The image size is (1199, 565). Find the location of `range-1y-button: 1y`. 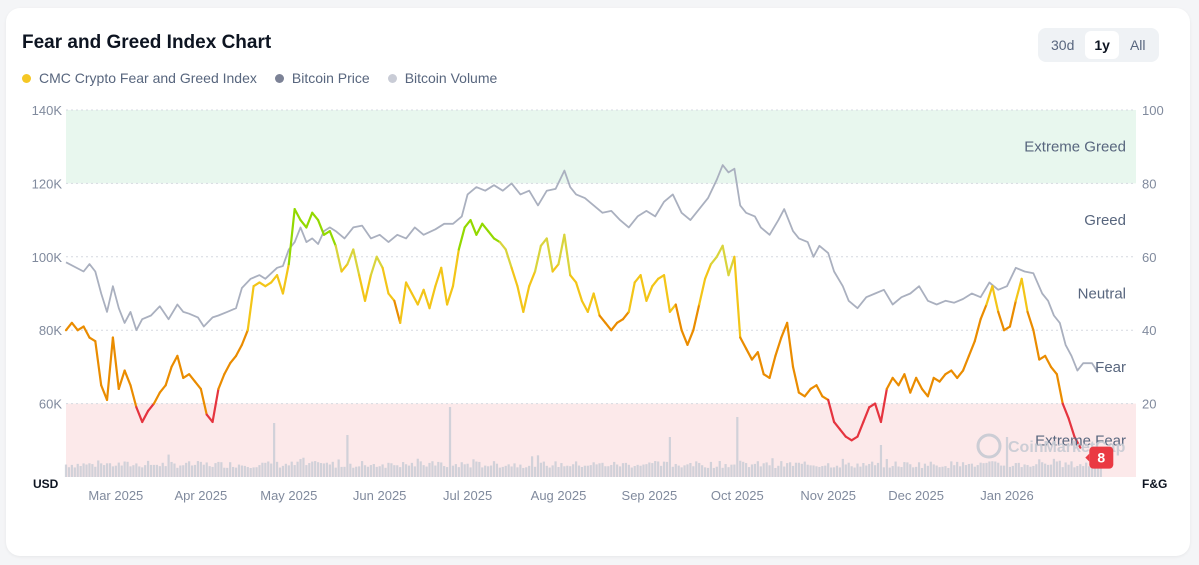

range-1y-button: 1y is located at coordinates (1102, 45).